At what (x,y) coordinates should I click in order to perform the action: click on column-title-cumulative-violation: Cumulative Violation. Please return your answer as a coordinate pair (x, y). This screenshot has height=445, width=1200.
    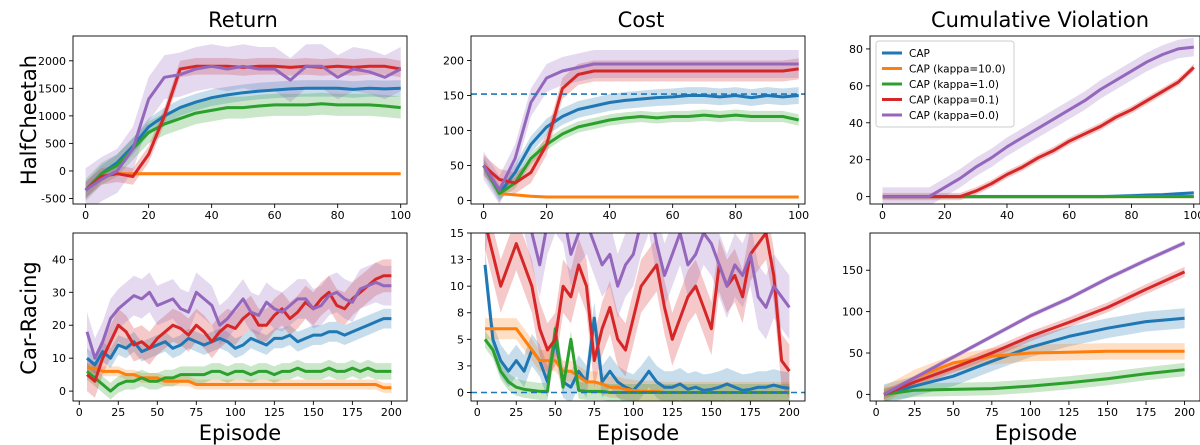
    Looking at the image, I should click on (1040, 20).